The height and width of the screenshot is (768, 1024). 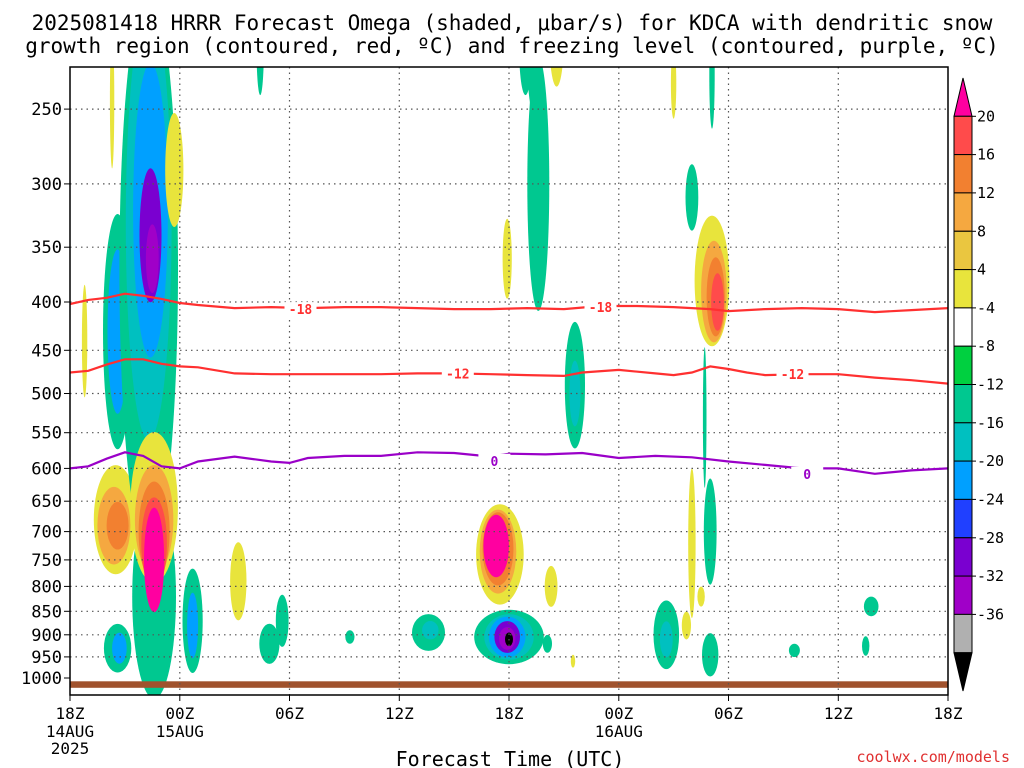 I want to click on colorbar-label: -4, so click(x=986, y=308).